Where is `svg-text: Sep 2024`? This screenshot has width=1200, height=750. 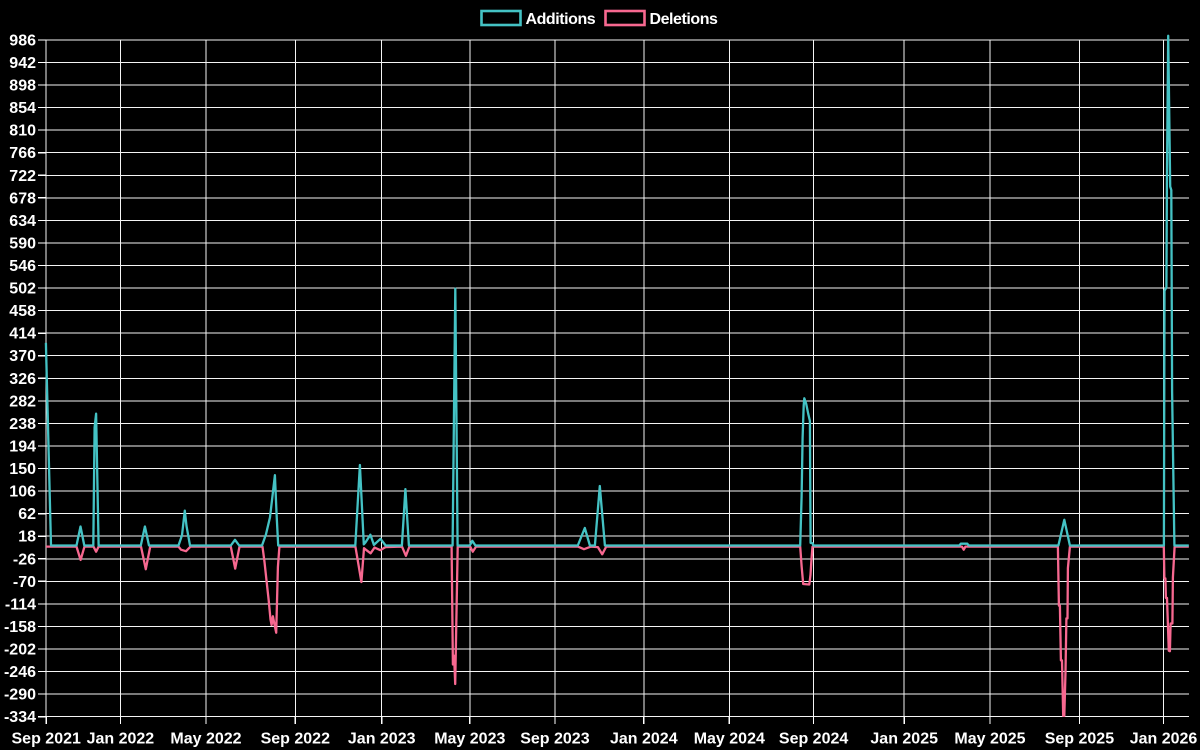 svg-text: Sep 2024 is located at coordinates (813, 739).